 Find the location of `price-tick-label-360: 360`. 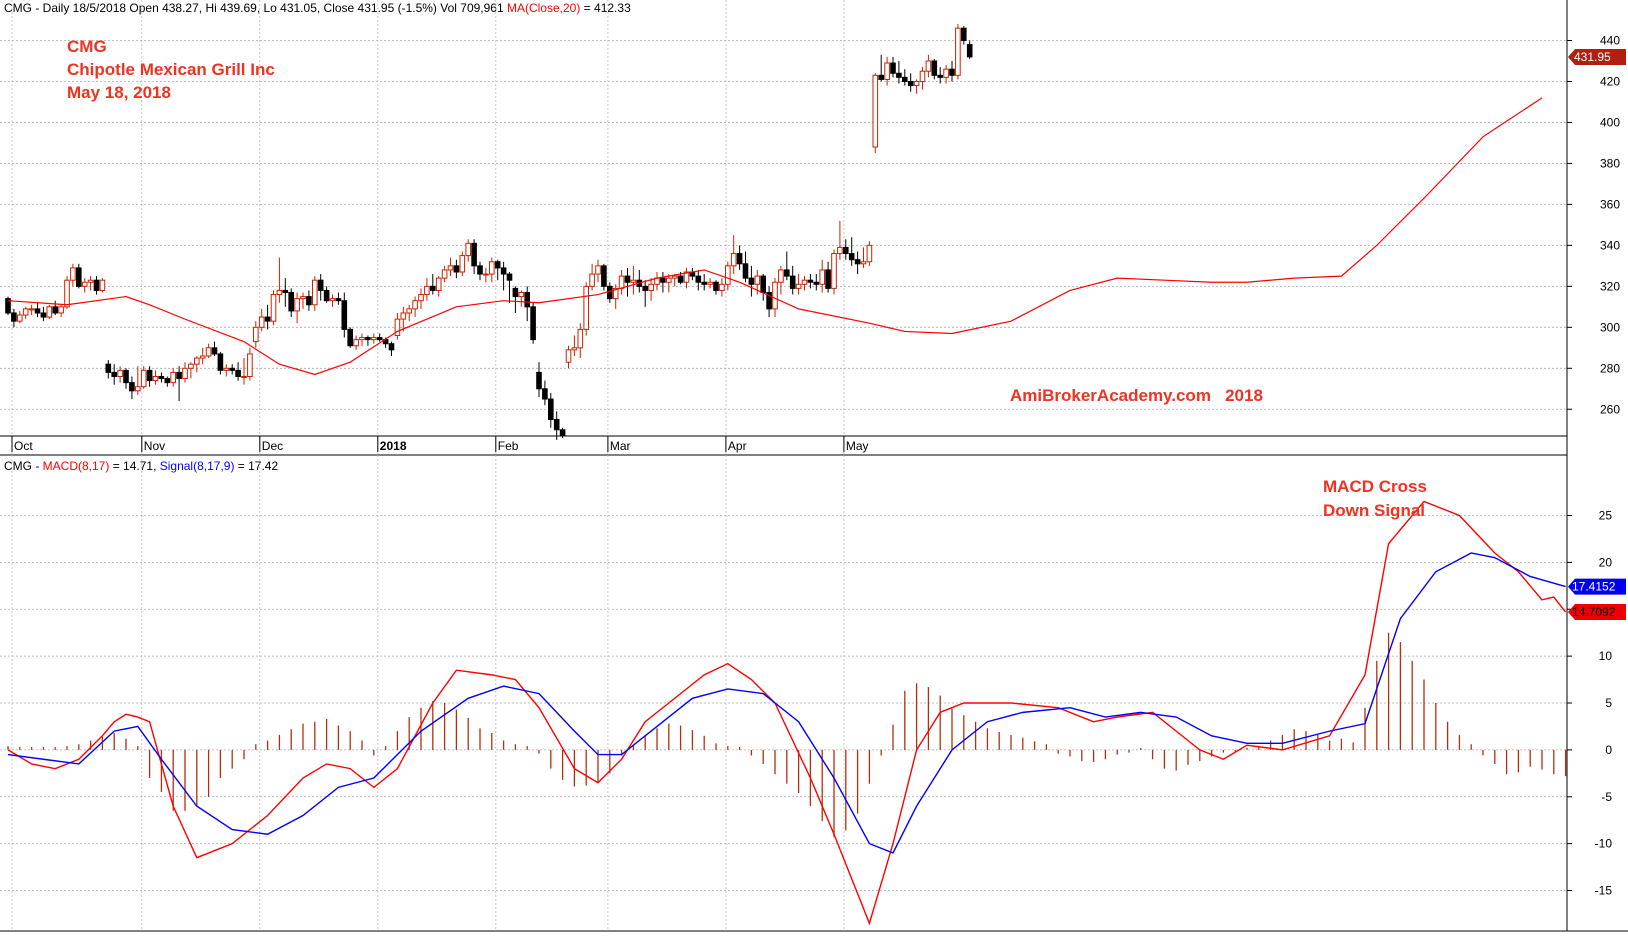

price-tick-label-360: 360 is located at coordinates (1610, 204).